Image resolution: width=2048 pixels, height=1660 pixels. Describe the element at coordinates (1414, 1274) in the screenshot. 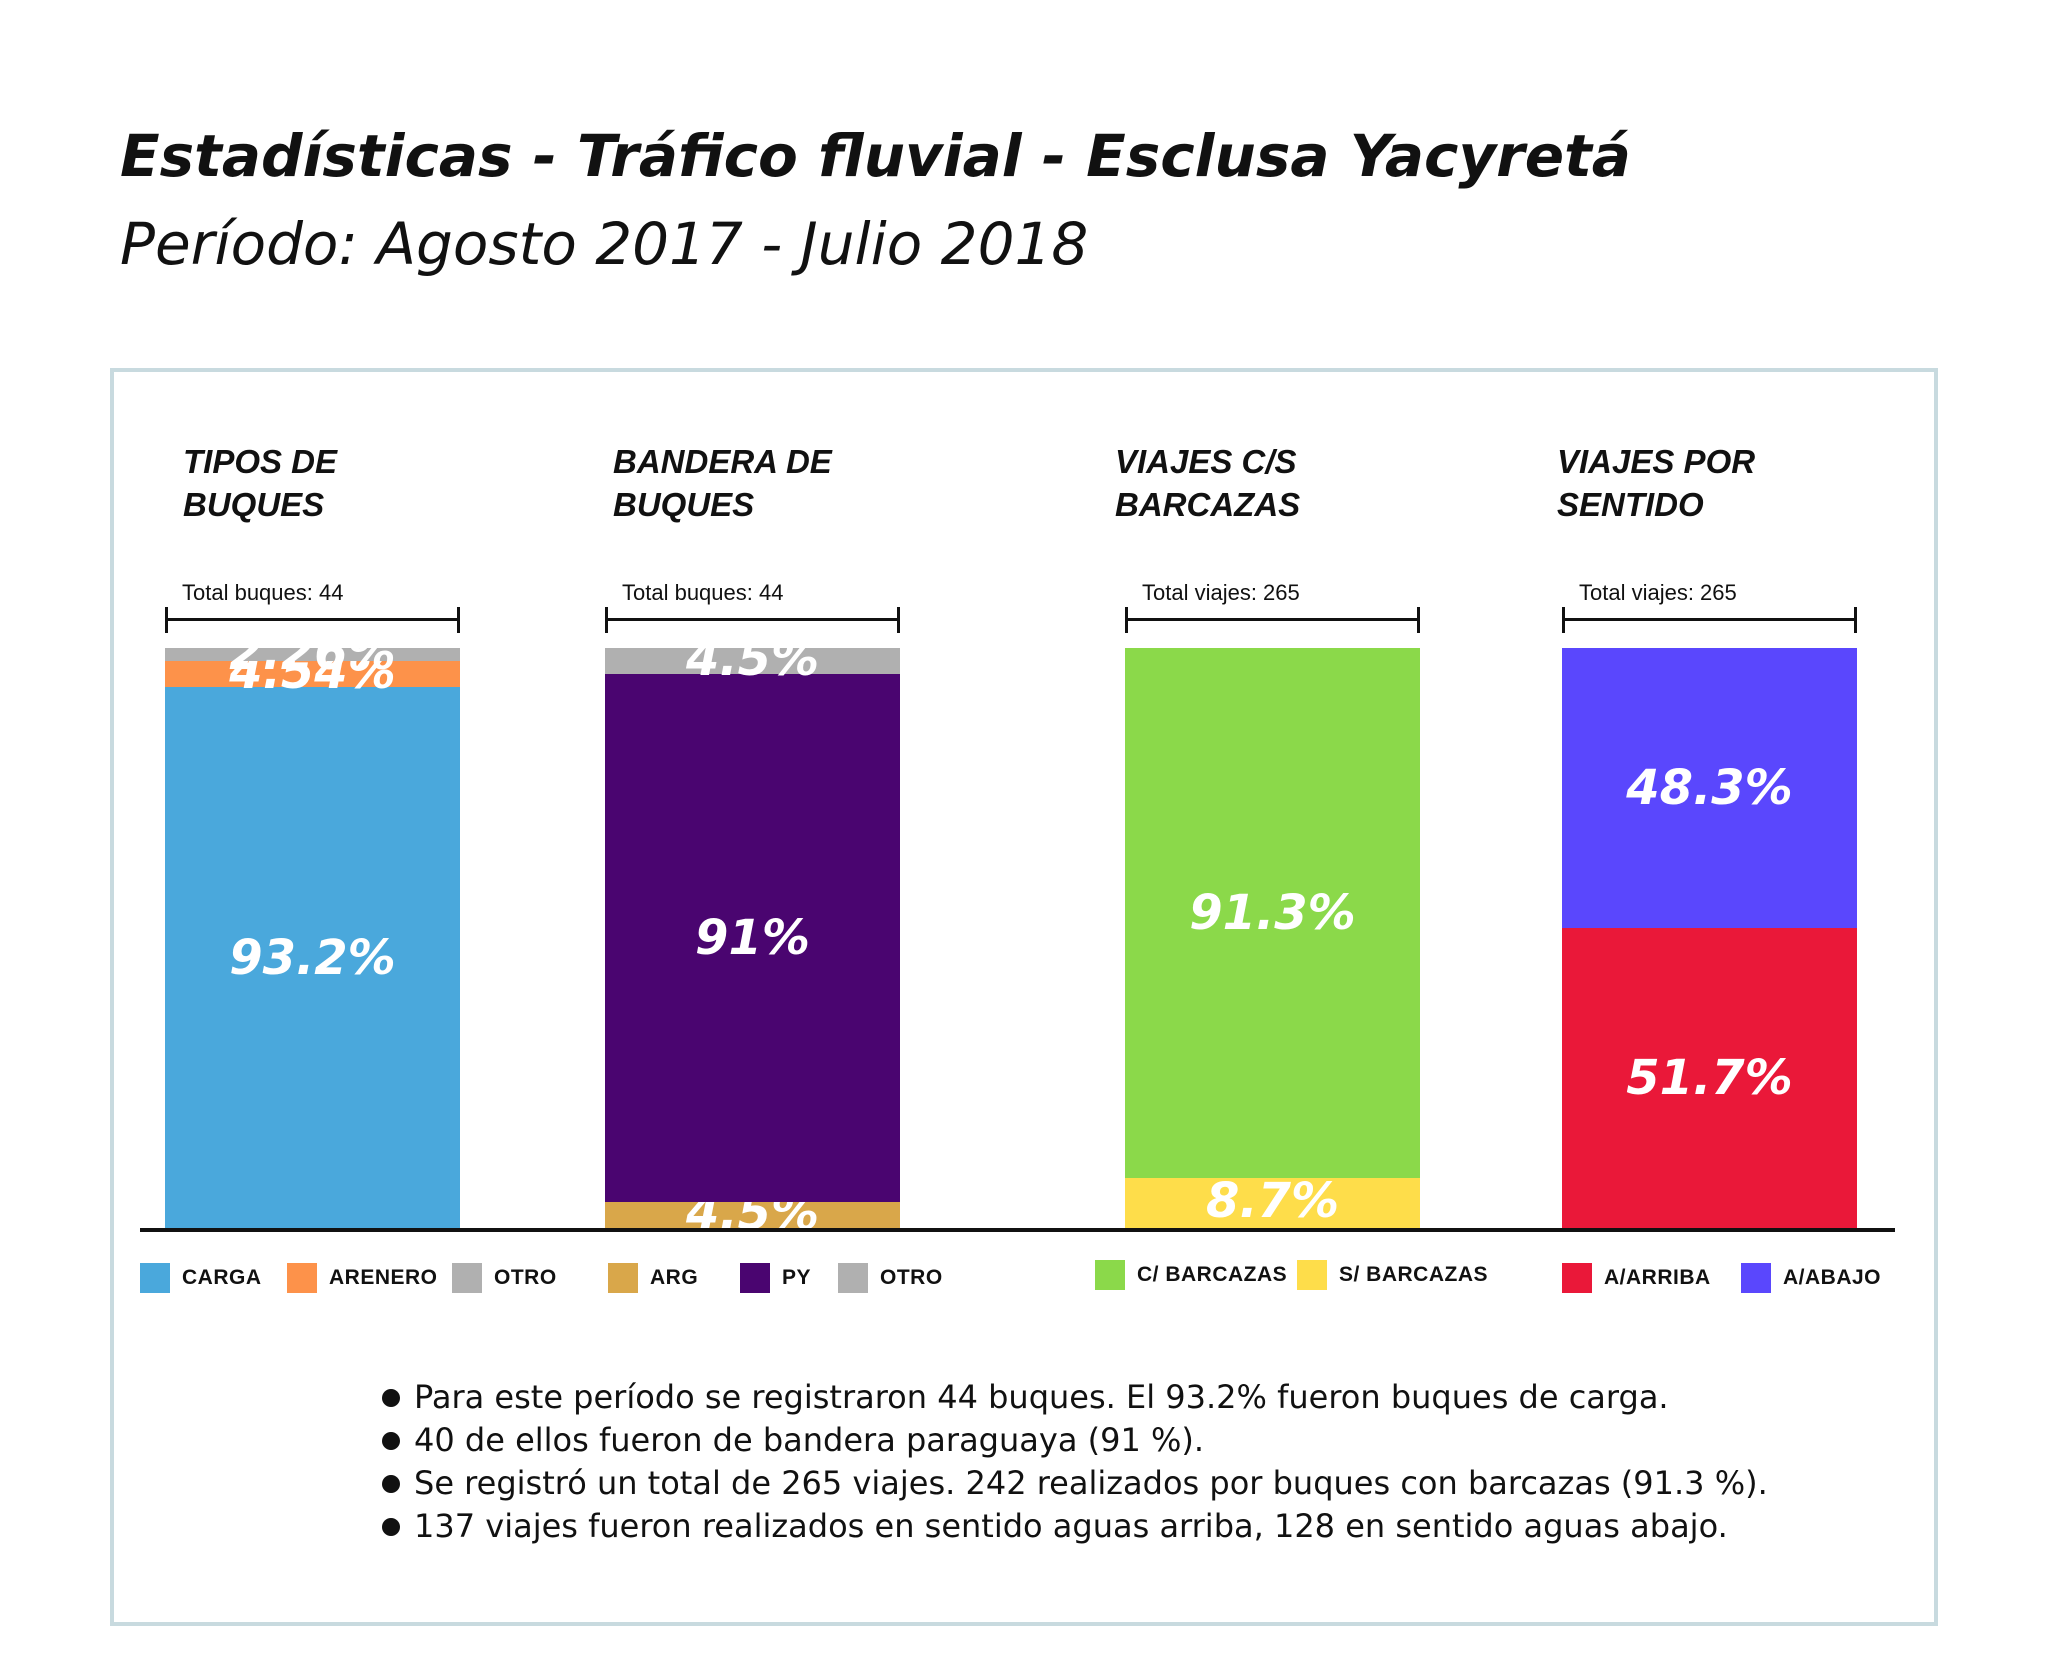

I see `legend-label: S/ BARCAZAS` at that location.